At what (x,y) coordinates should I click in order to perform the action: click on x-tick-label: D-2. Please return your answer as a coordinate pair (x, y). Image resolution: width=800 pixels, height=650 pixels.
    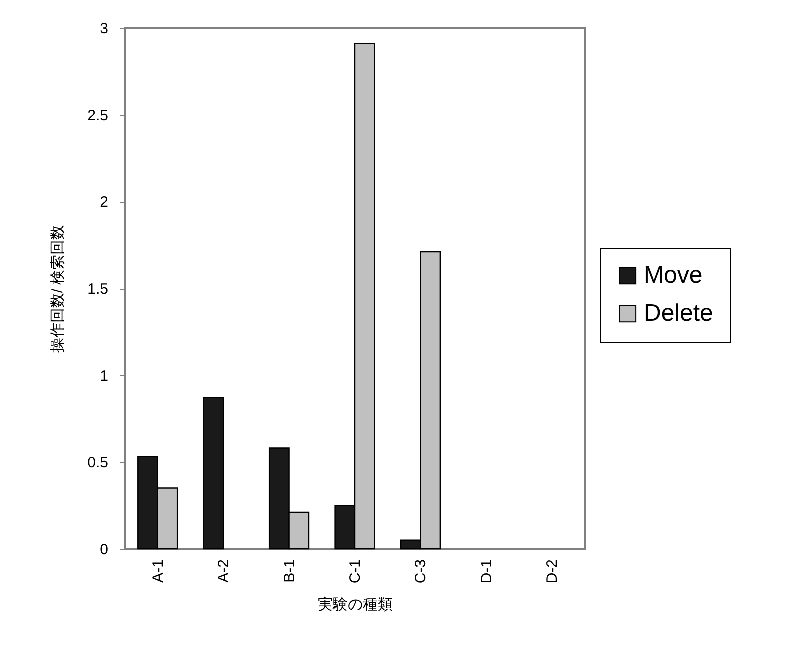
    Looking at the image, I should click on (553, 572).